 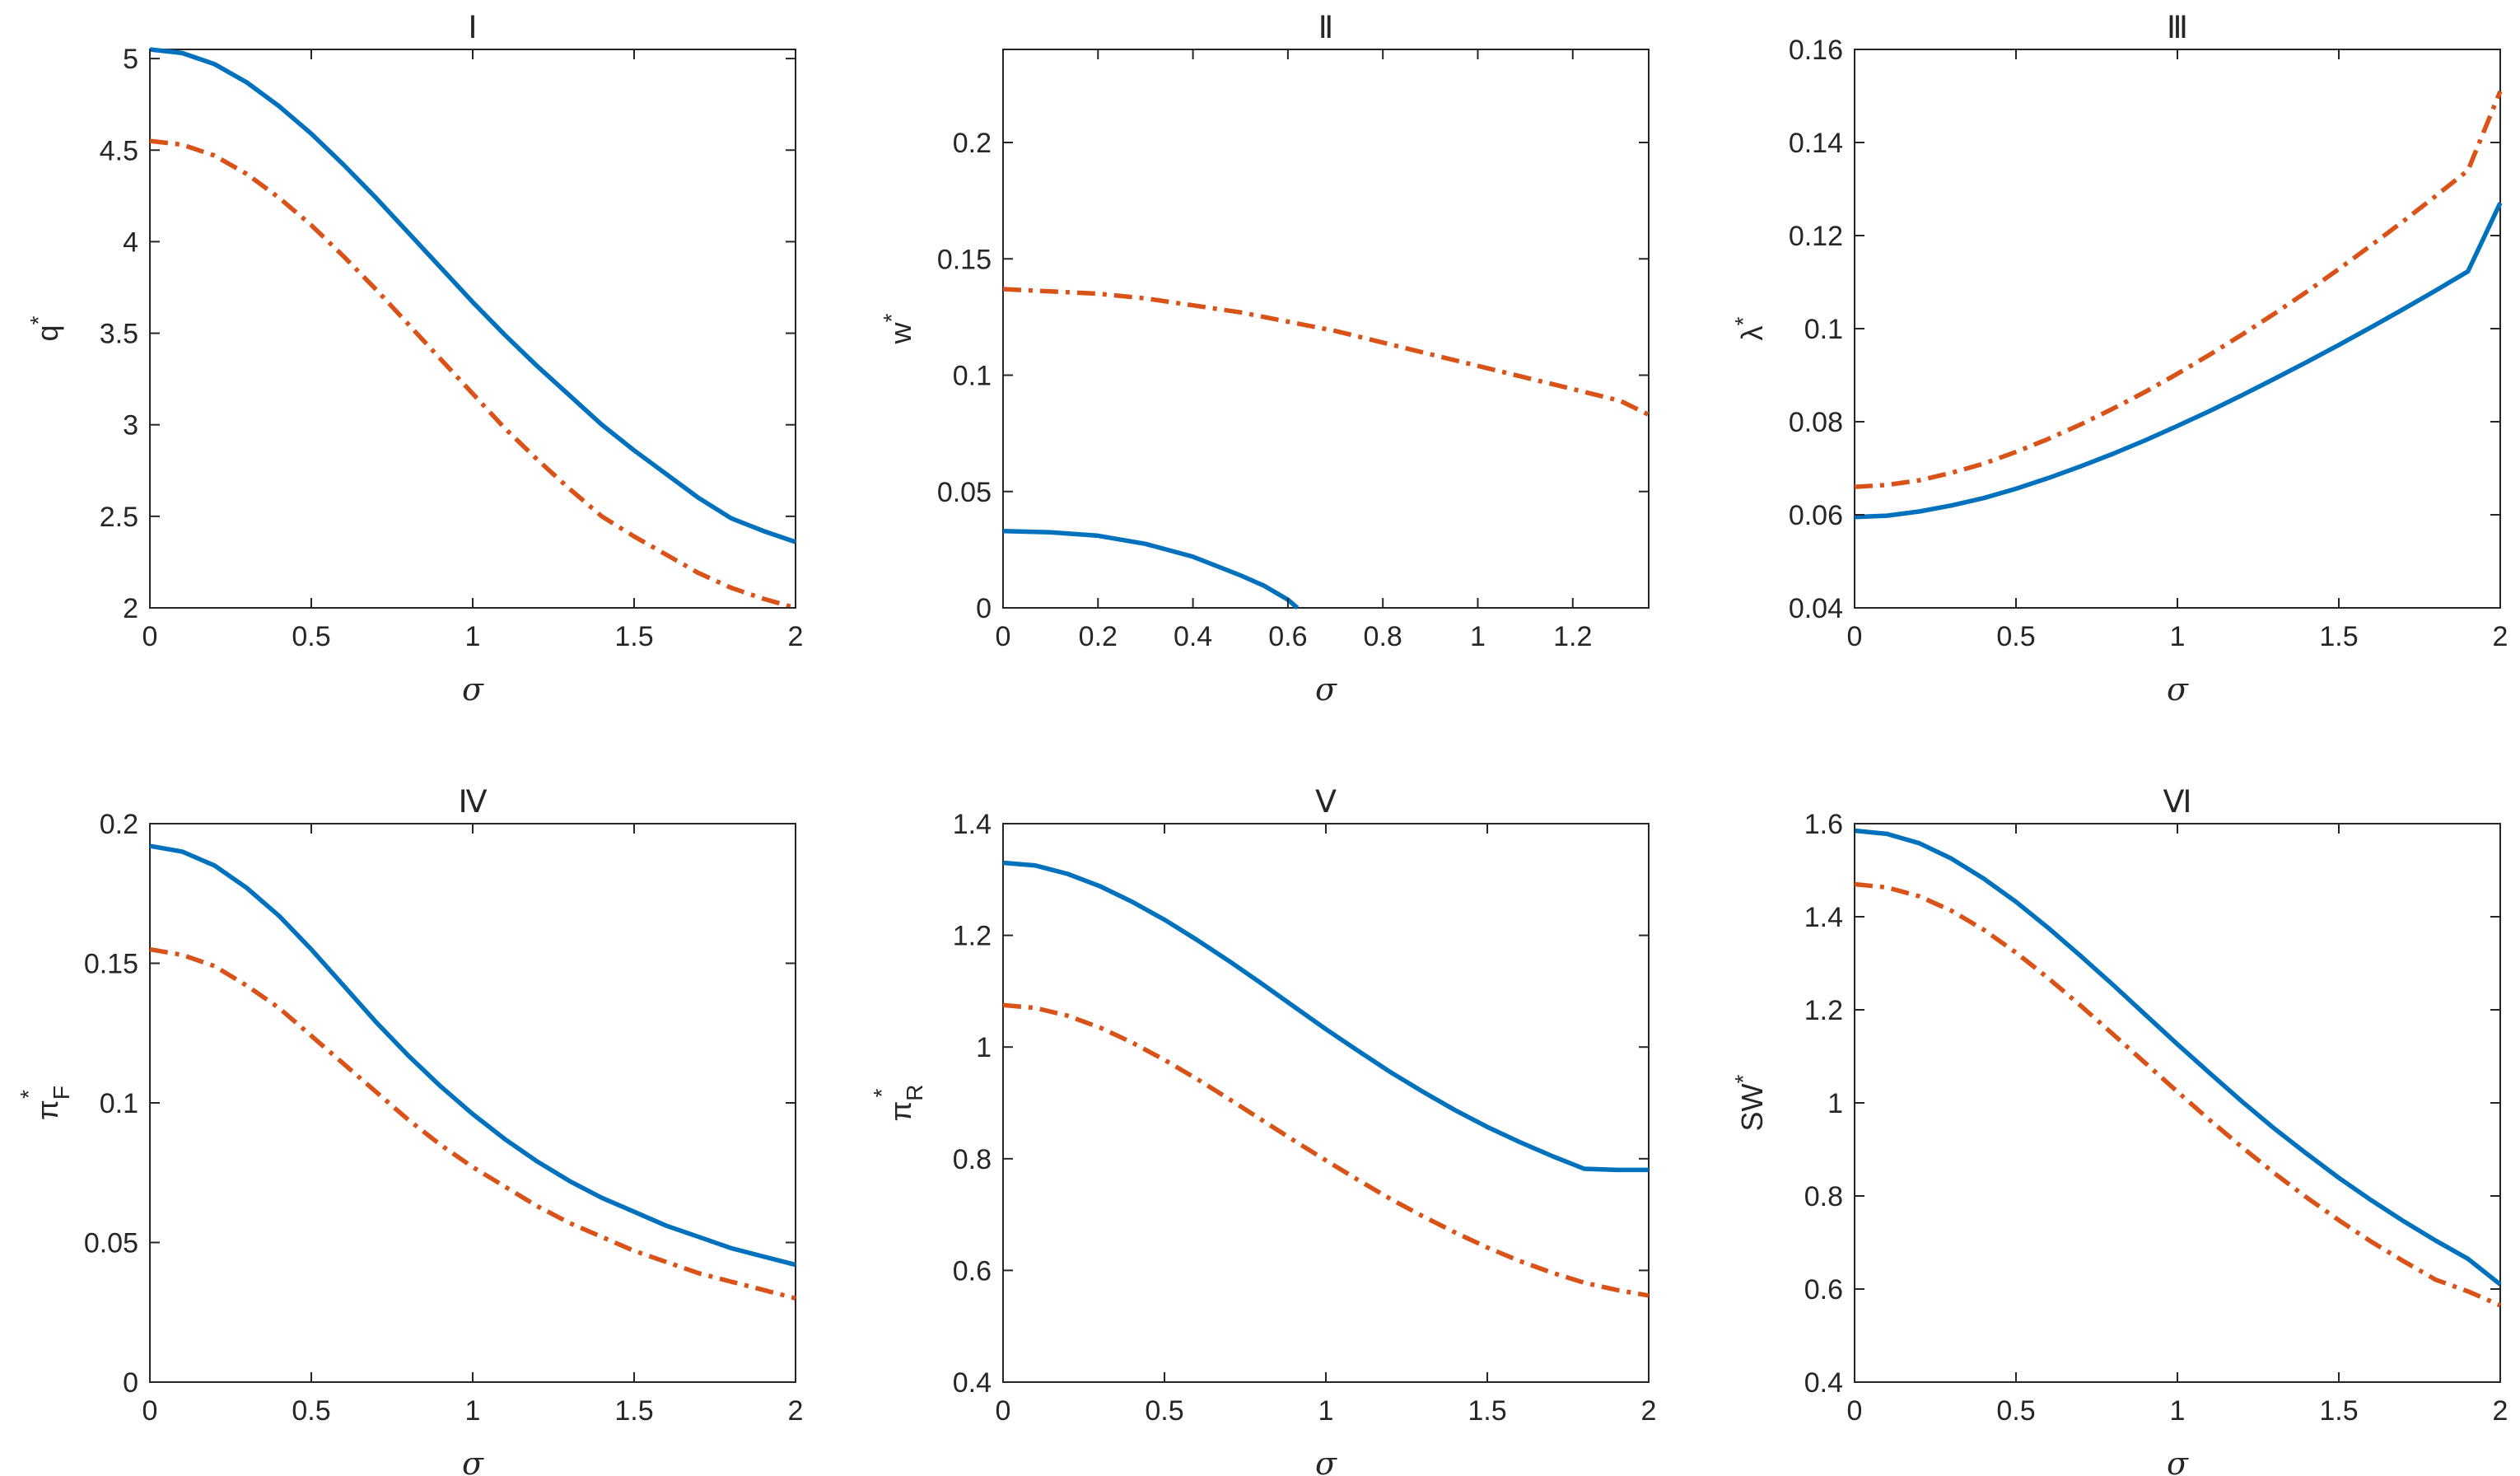 What do you see at coordinates (914, 1092) in the screenshot?
I see `y-axis-label-sub: R` at bounding box center [914, 1092].